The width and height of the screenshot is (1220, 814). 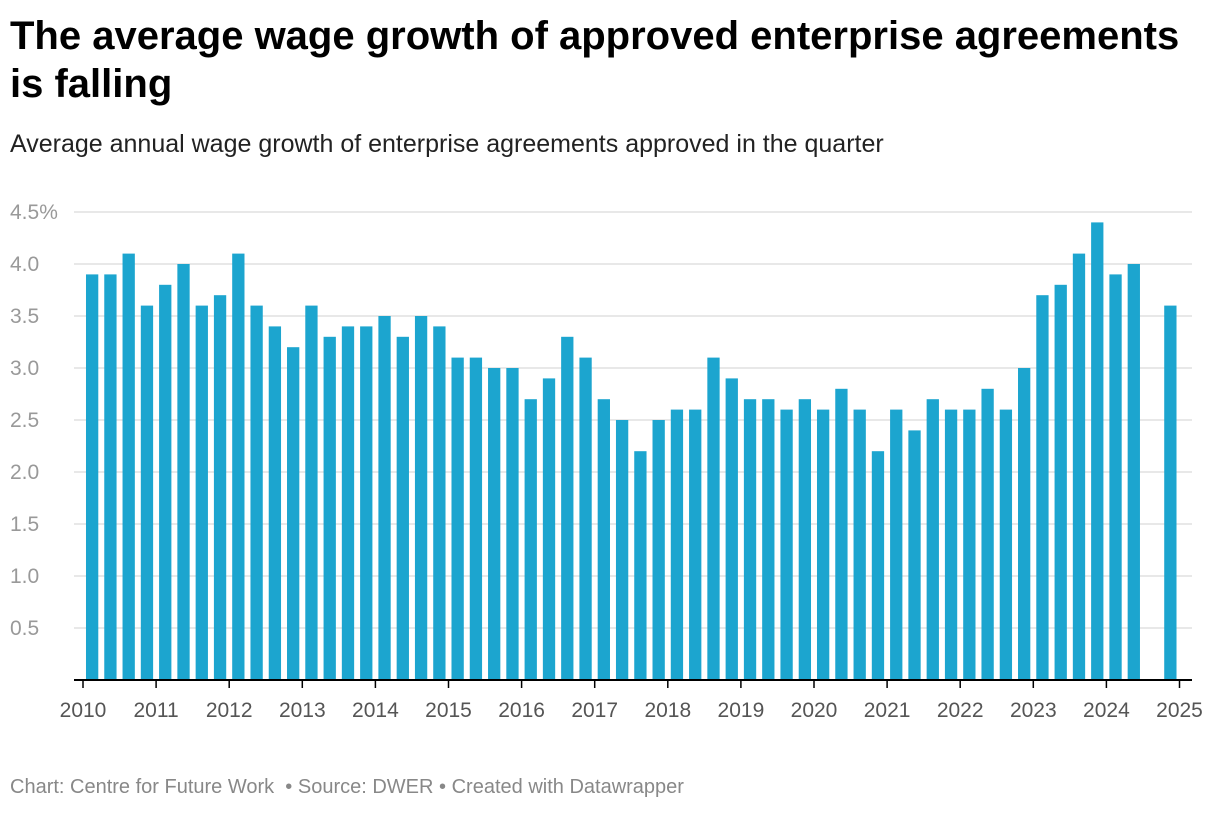 I want to click on chart-credit: Chart: Centre for Future Work, so click(x=142, y=787).